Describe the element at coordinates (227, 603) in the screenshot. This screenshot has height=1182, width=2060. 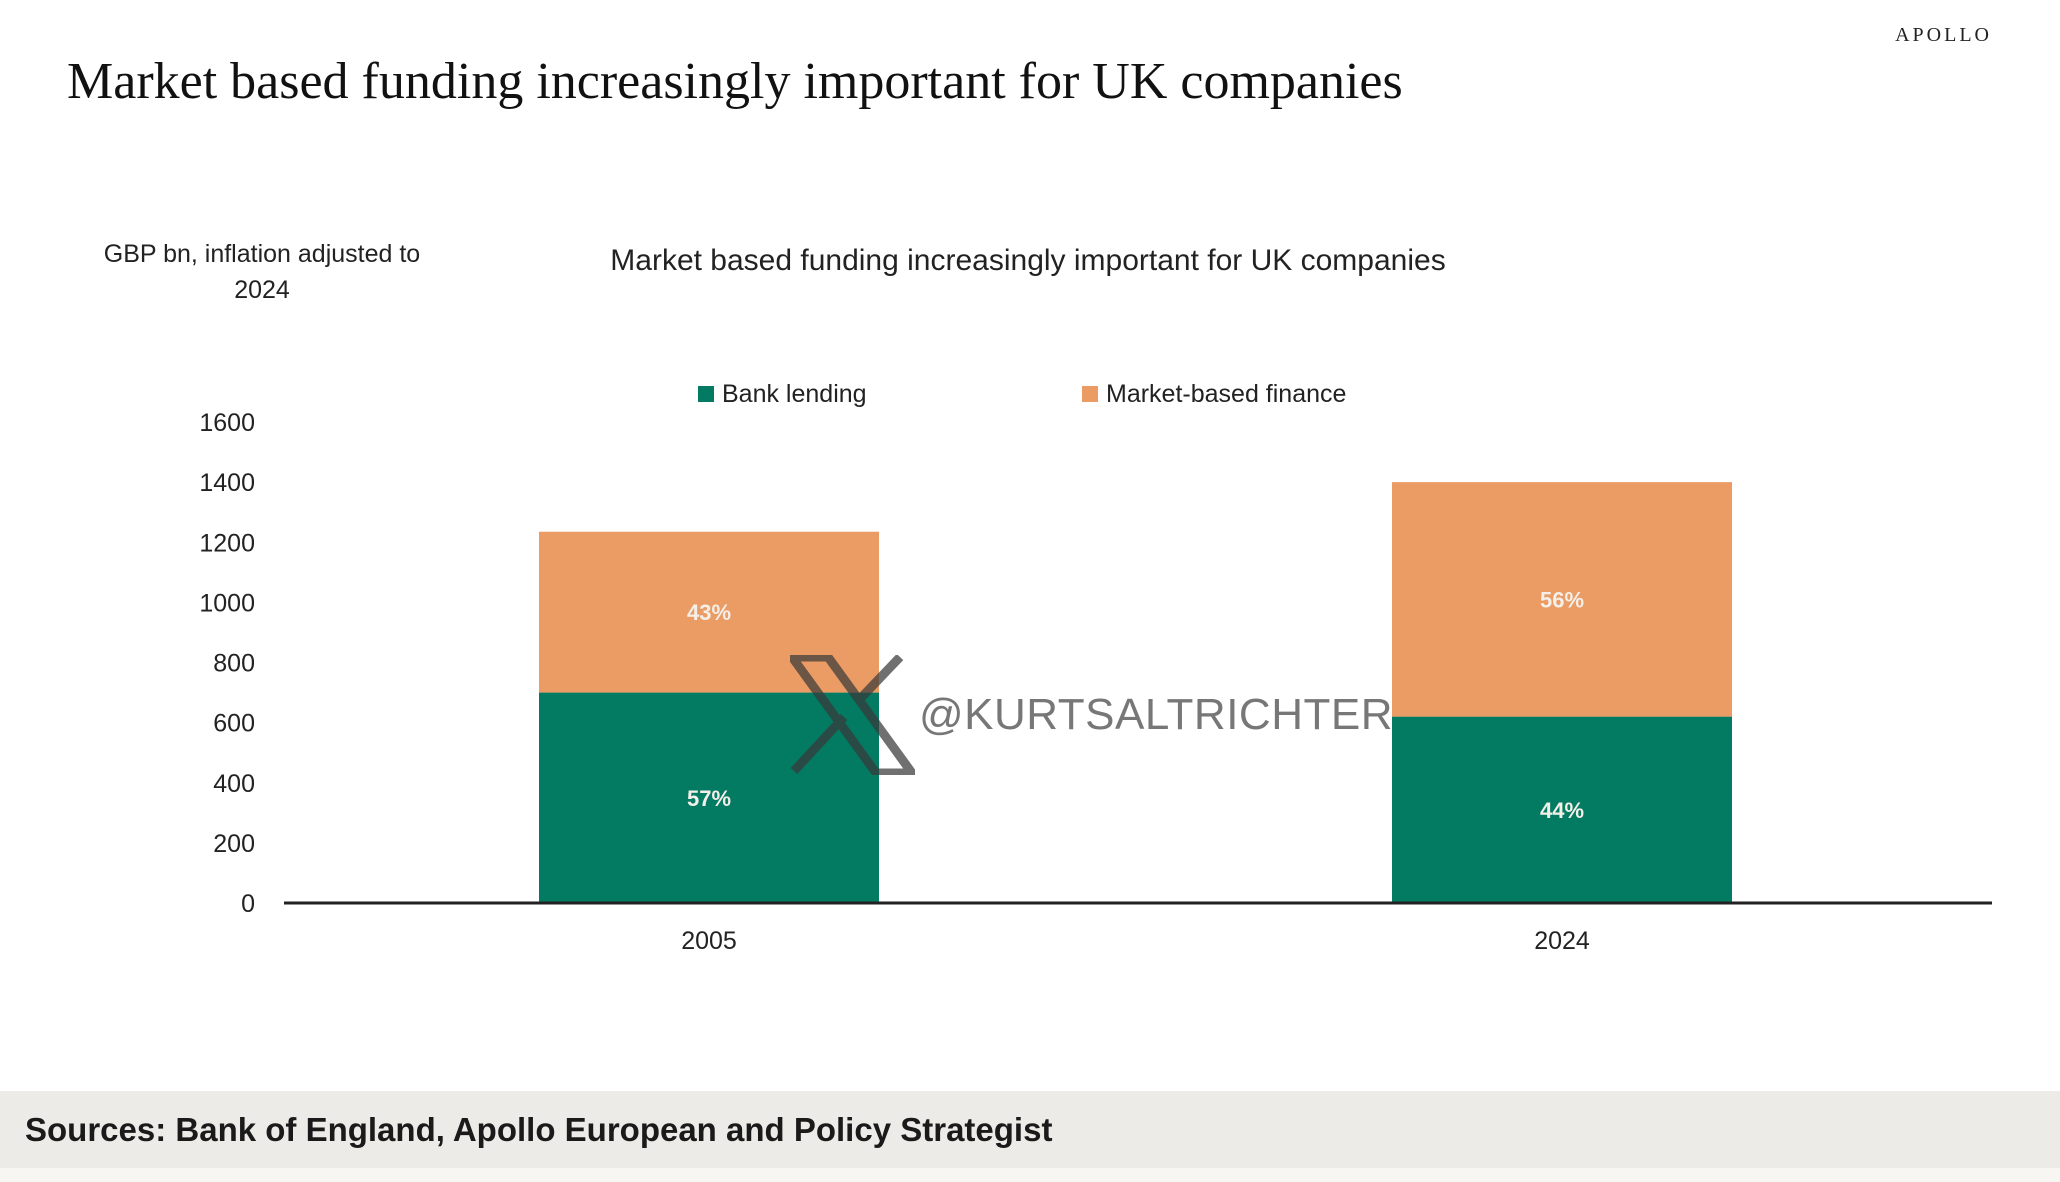
I see `y-tick-label: 1000` at that location.